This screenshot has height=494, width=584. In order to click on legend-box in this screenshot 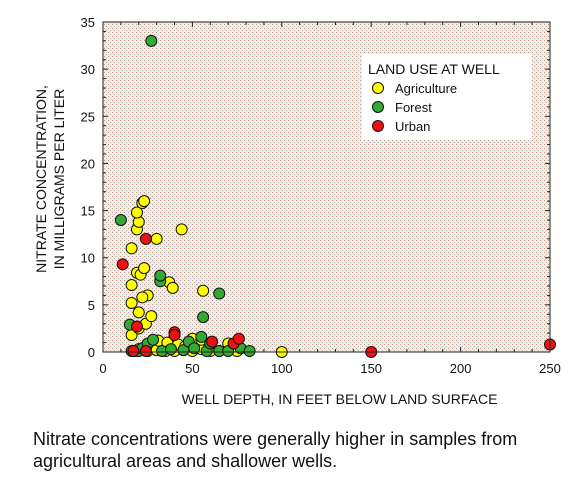, I will do `click(447, 97)`.